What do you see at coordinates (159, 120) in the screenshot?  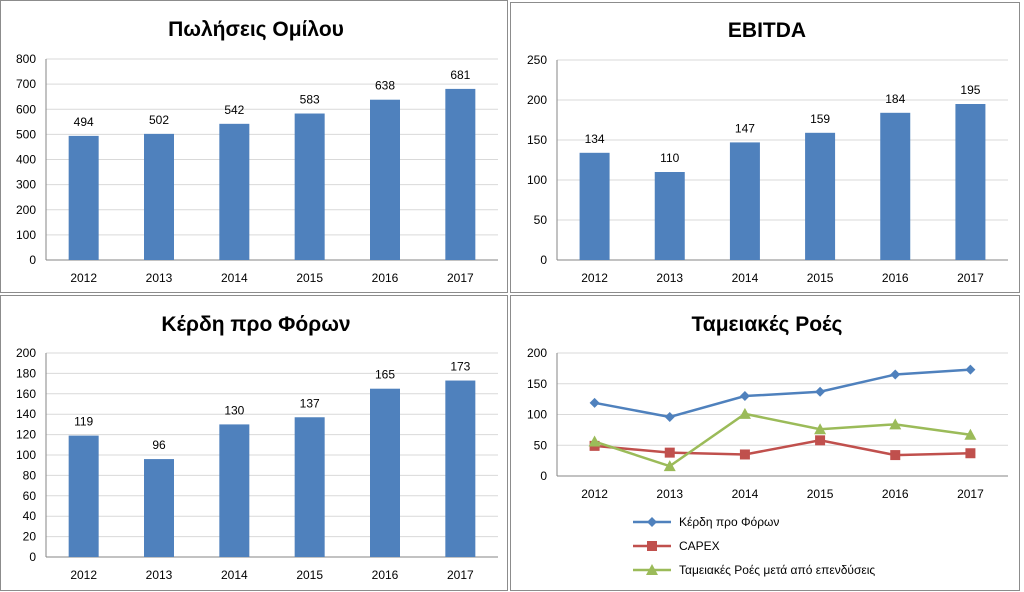 I see `data-label: 502` at bounding box center [159, 120].